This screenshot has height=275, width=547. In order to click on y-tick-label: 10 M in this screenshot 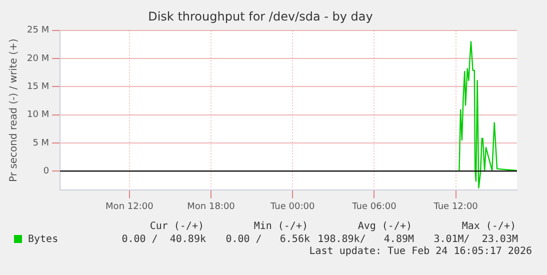, I will do `click(38, 115)`.